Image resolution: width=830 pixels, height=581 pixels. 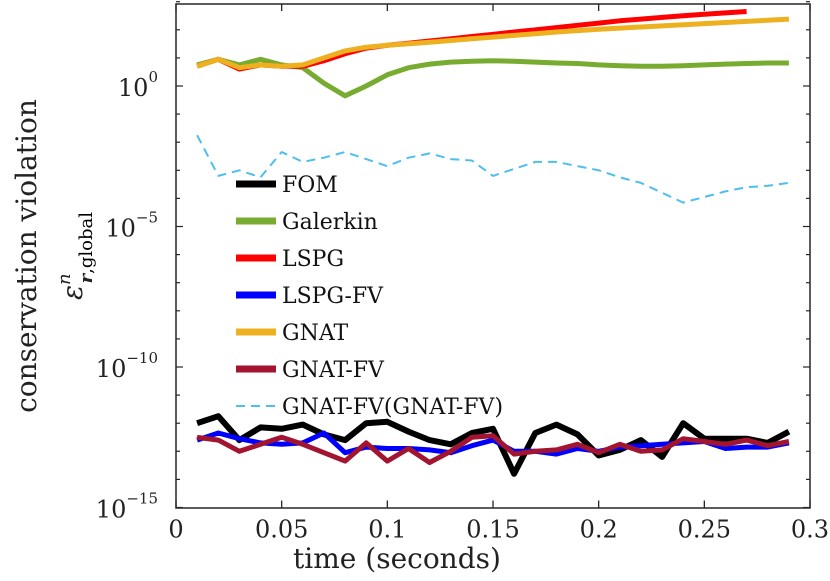 I want to click on series-line-fom, so click(x=493, y=445).